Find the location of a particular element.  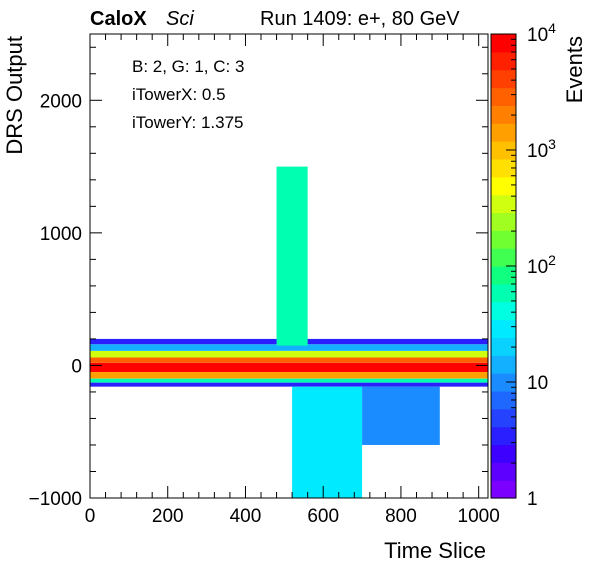

y-tick-label: 2000 is located at coordinates (61, 101).